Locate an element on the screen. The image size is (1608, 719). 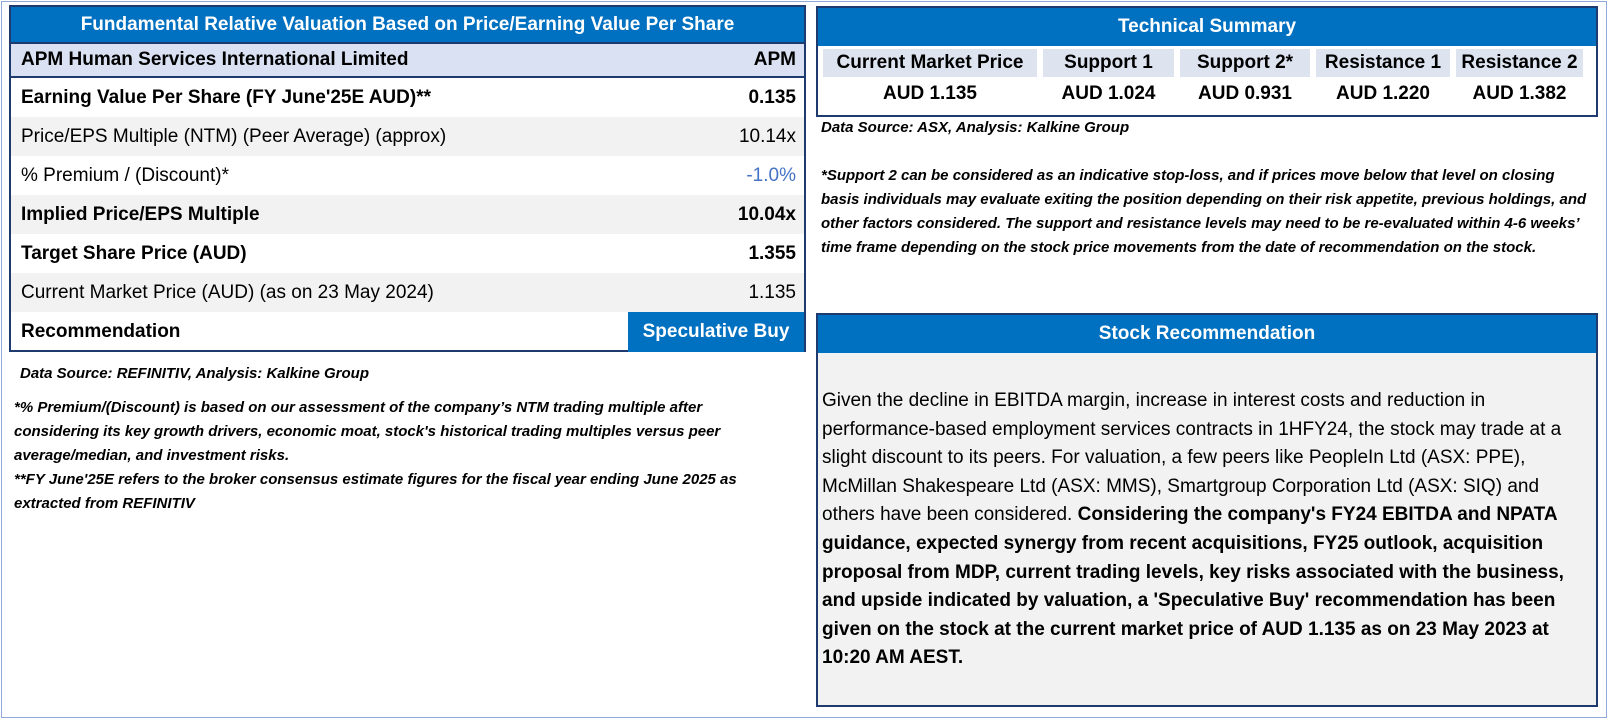
table-row-target-price: Target Share Price (AUD) 1.355 is located at coordinates (407, 253).